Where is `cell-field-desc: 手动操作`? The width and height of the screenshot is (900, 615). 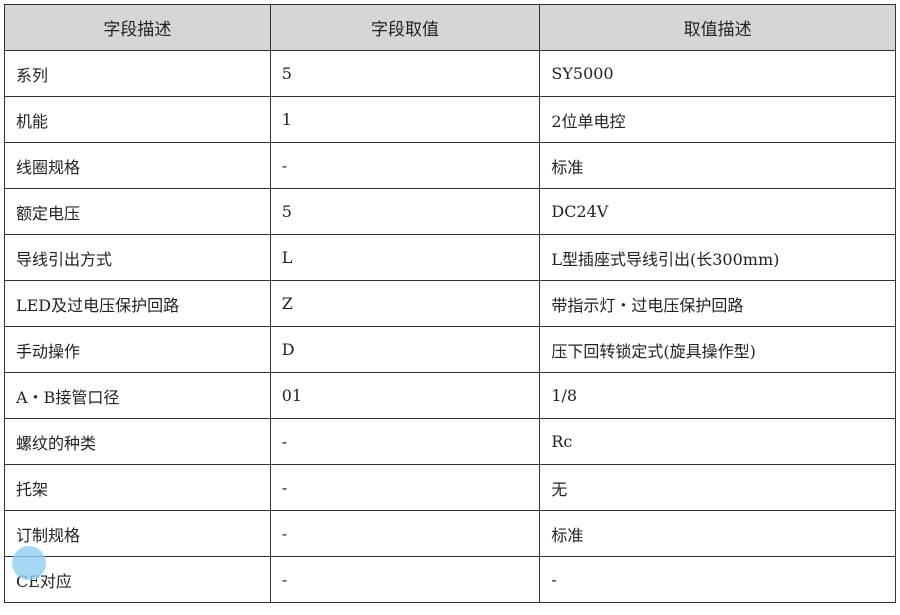
cell-field-desc: 手动操作 is located at coordinates (137, 349).